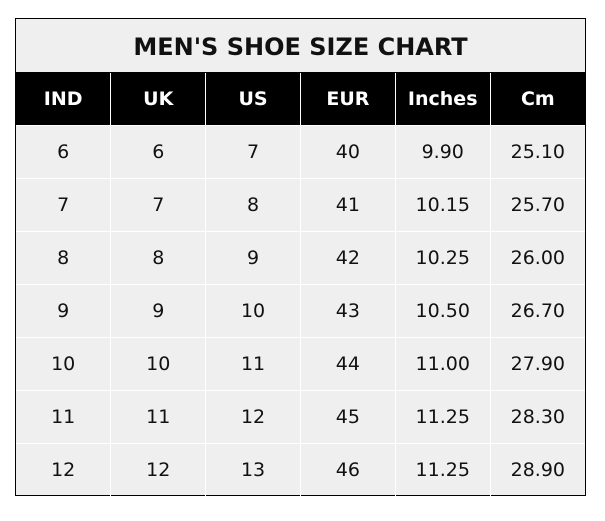  Describe the element at coordinates (158, 258) in the screenshot. I see `table-cell-uk: 8` at that location.